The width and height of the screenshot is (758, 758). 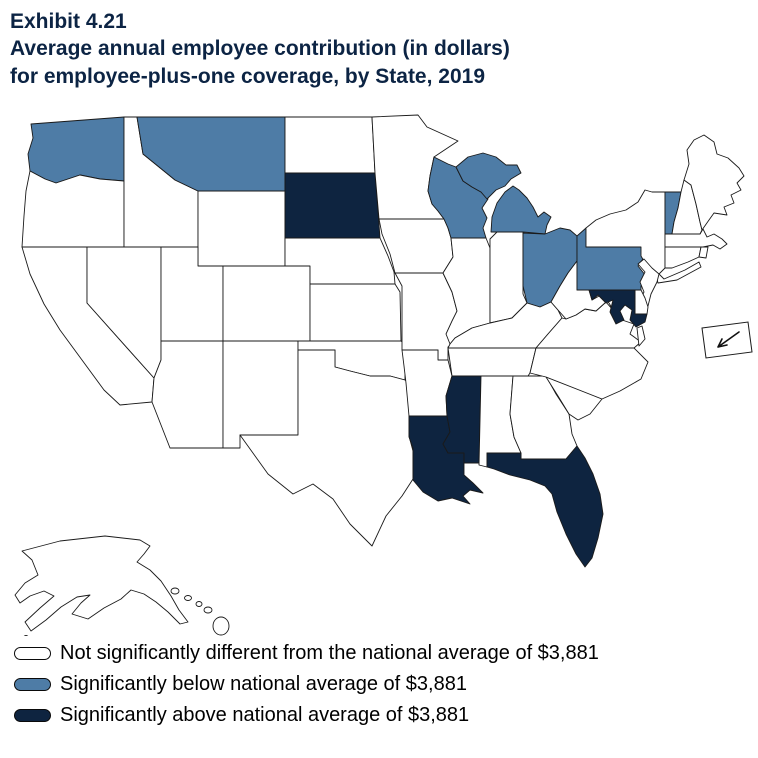 I want to click on legend-swatch-above, so click(x=32, y=715).